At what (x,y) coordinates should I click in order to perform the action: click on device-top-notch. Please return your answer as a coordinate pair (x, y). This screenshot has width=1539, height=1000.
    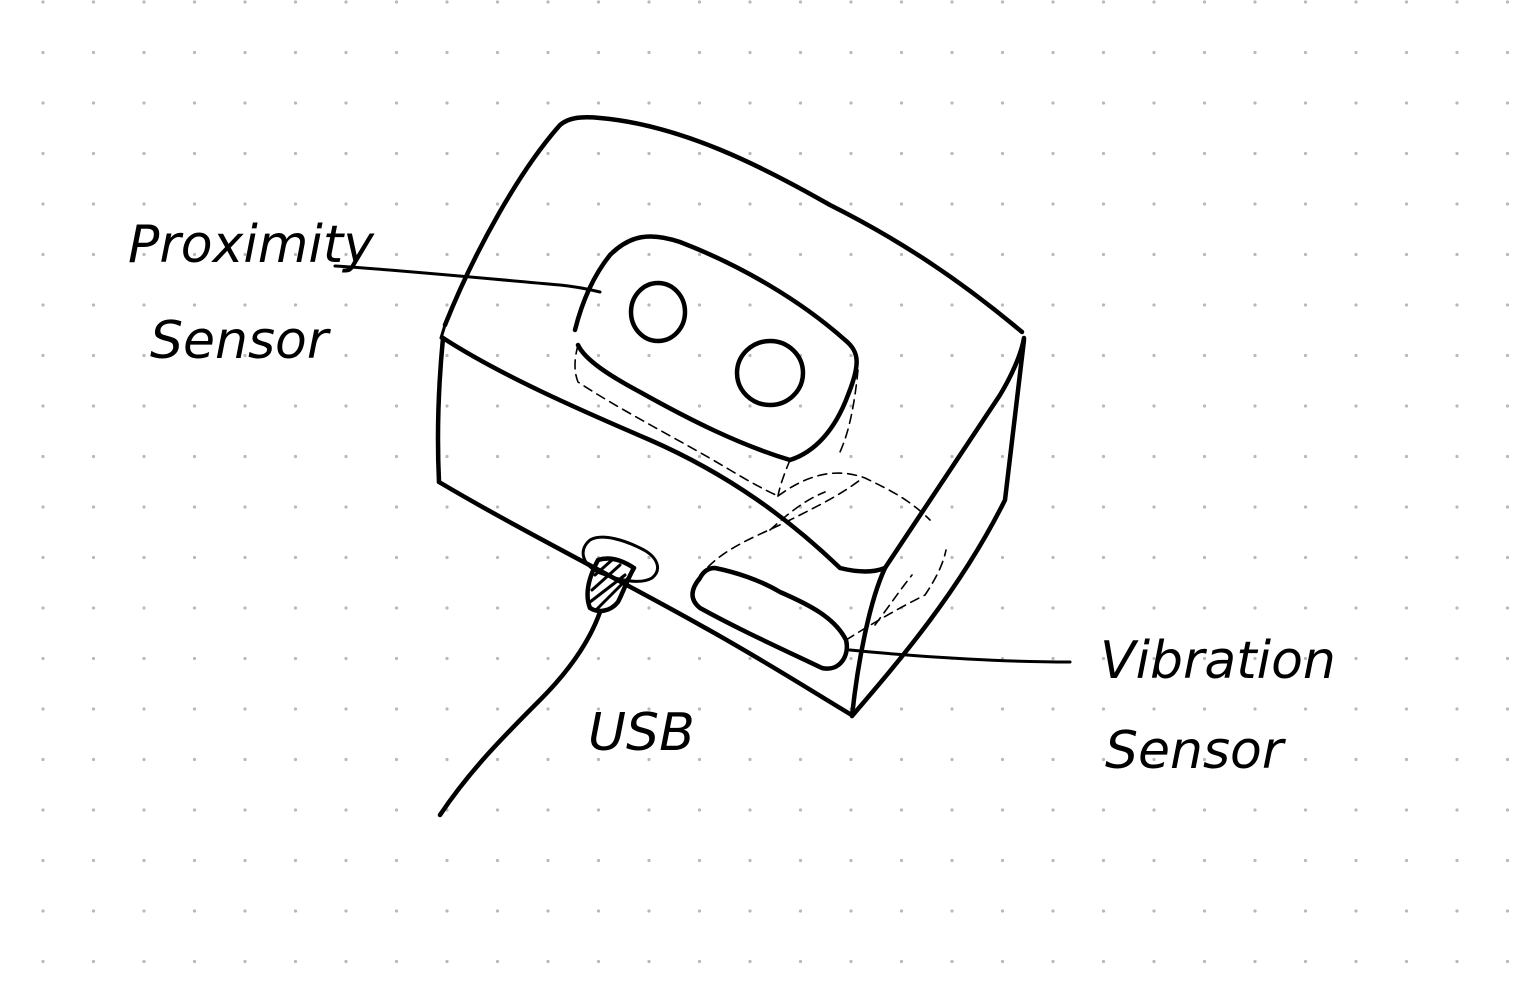
    Looking at the image, I should click on (443, 331).